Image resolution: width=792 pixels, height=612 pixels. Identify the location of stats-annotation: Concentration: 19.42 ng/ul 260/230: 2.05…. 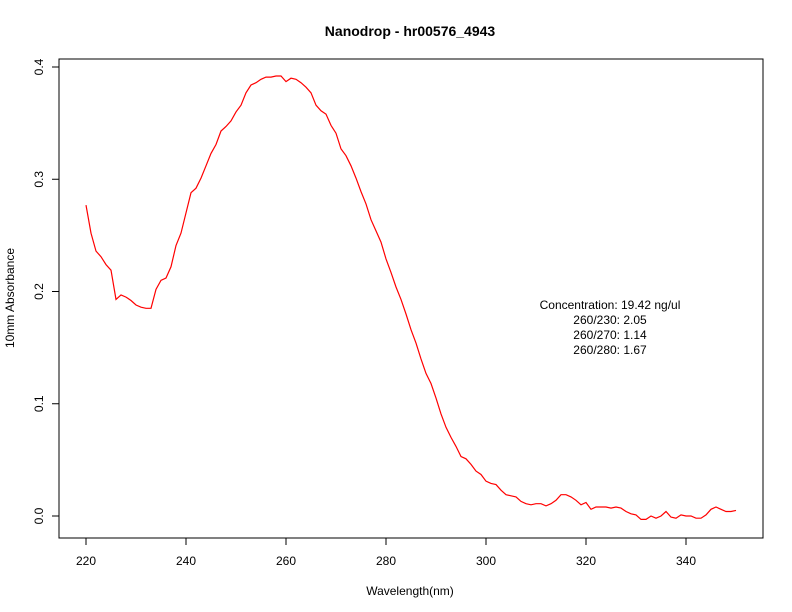
(610, 327).